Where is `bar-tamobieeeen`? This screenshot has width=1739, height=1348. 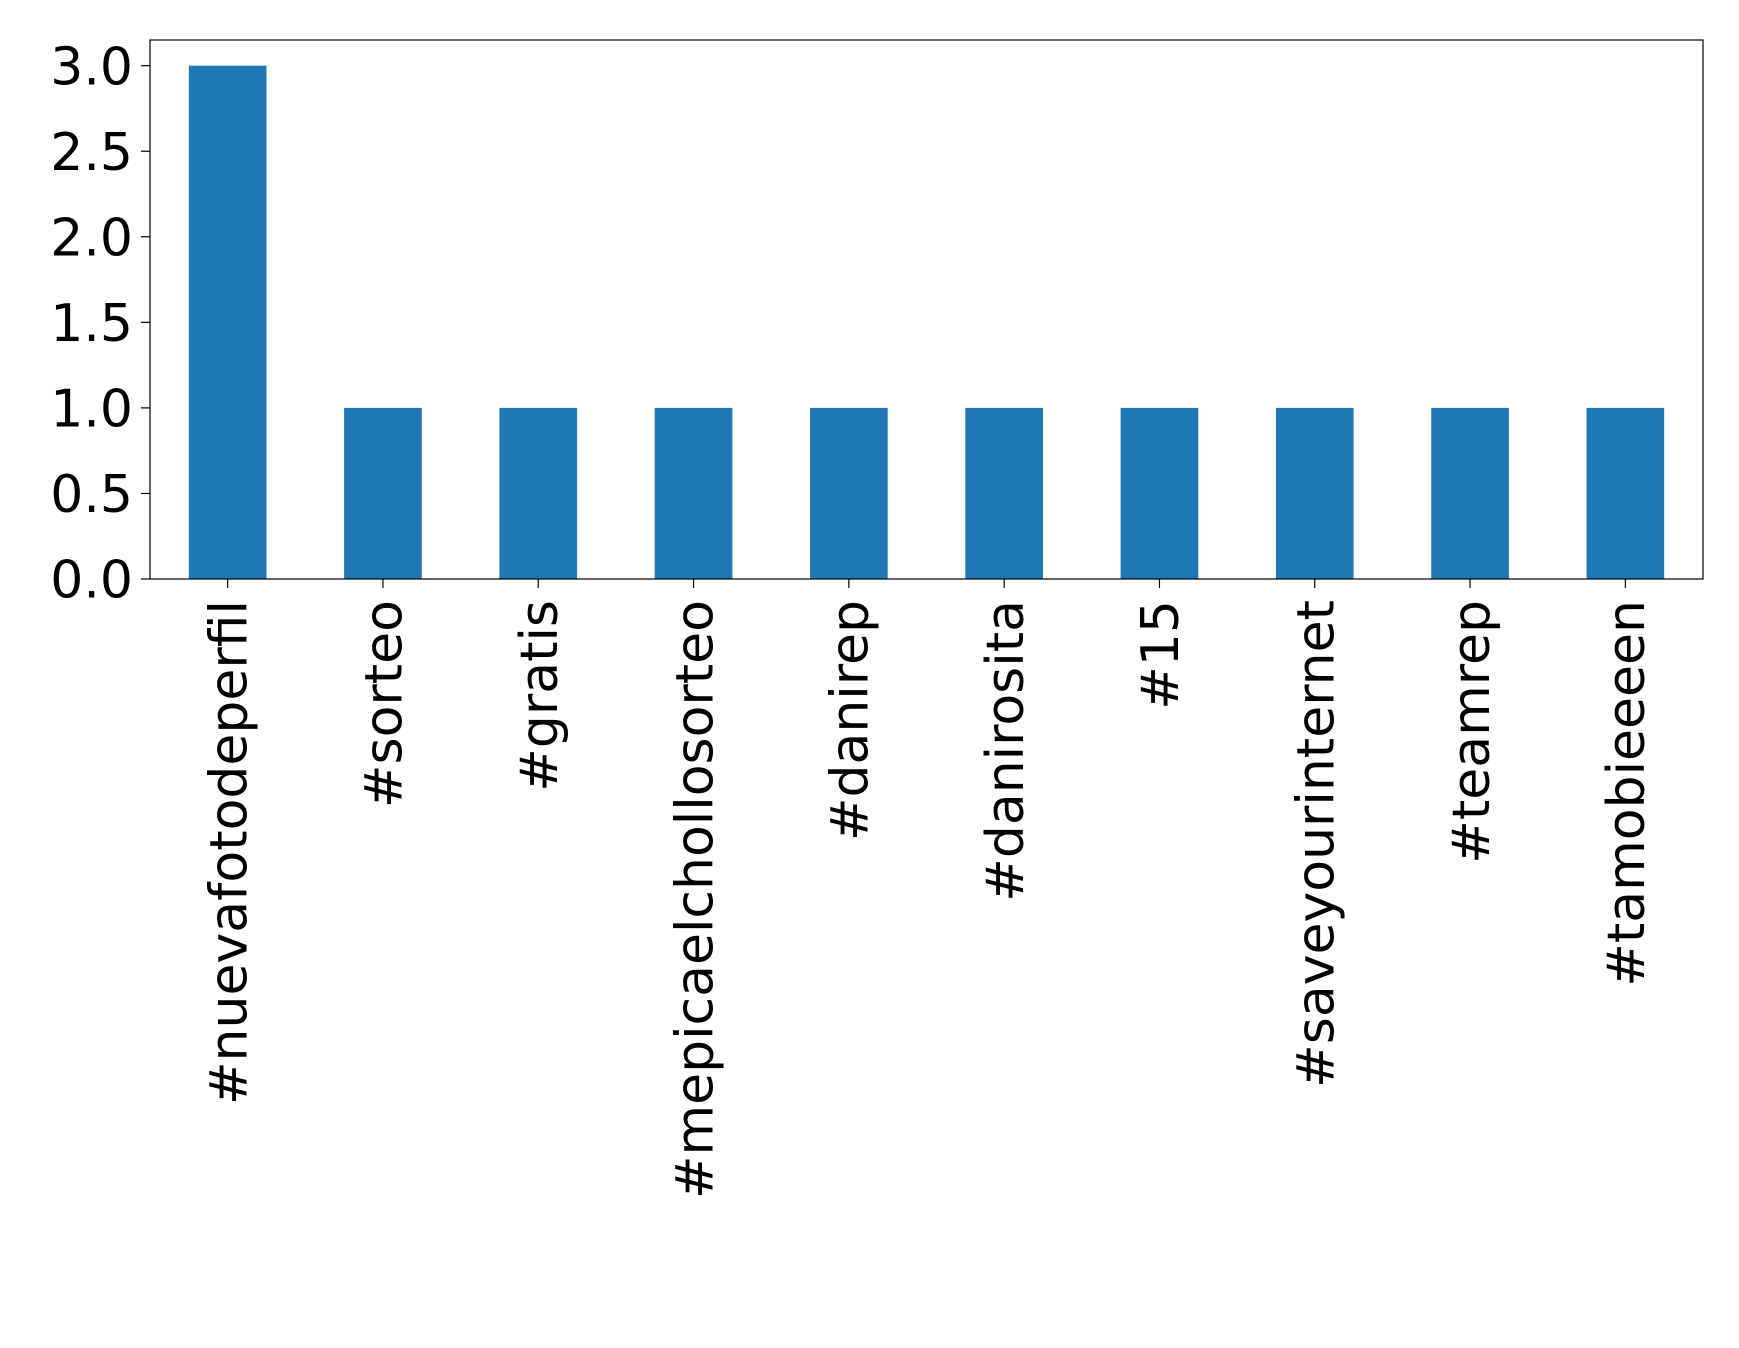 bar-tamobieeeen is located at coordinates (1625, 493).